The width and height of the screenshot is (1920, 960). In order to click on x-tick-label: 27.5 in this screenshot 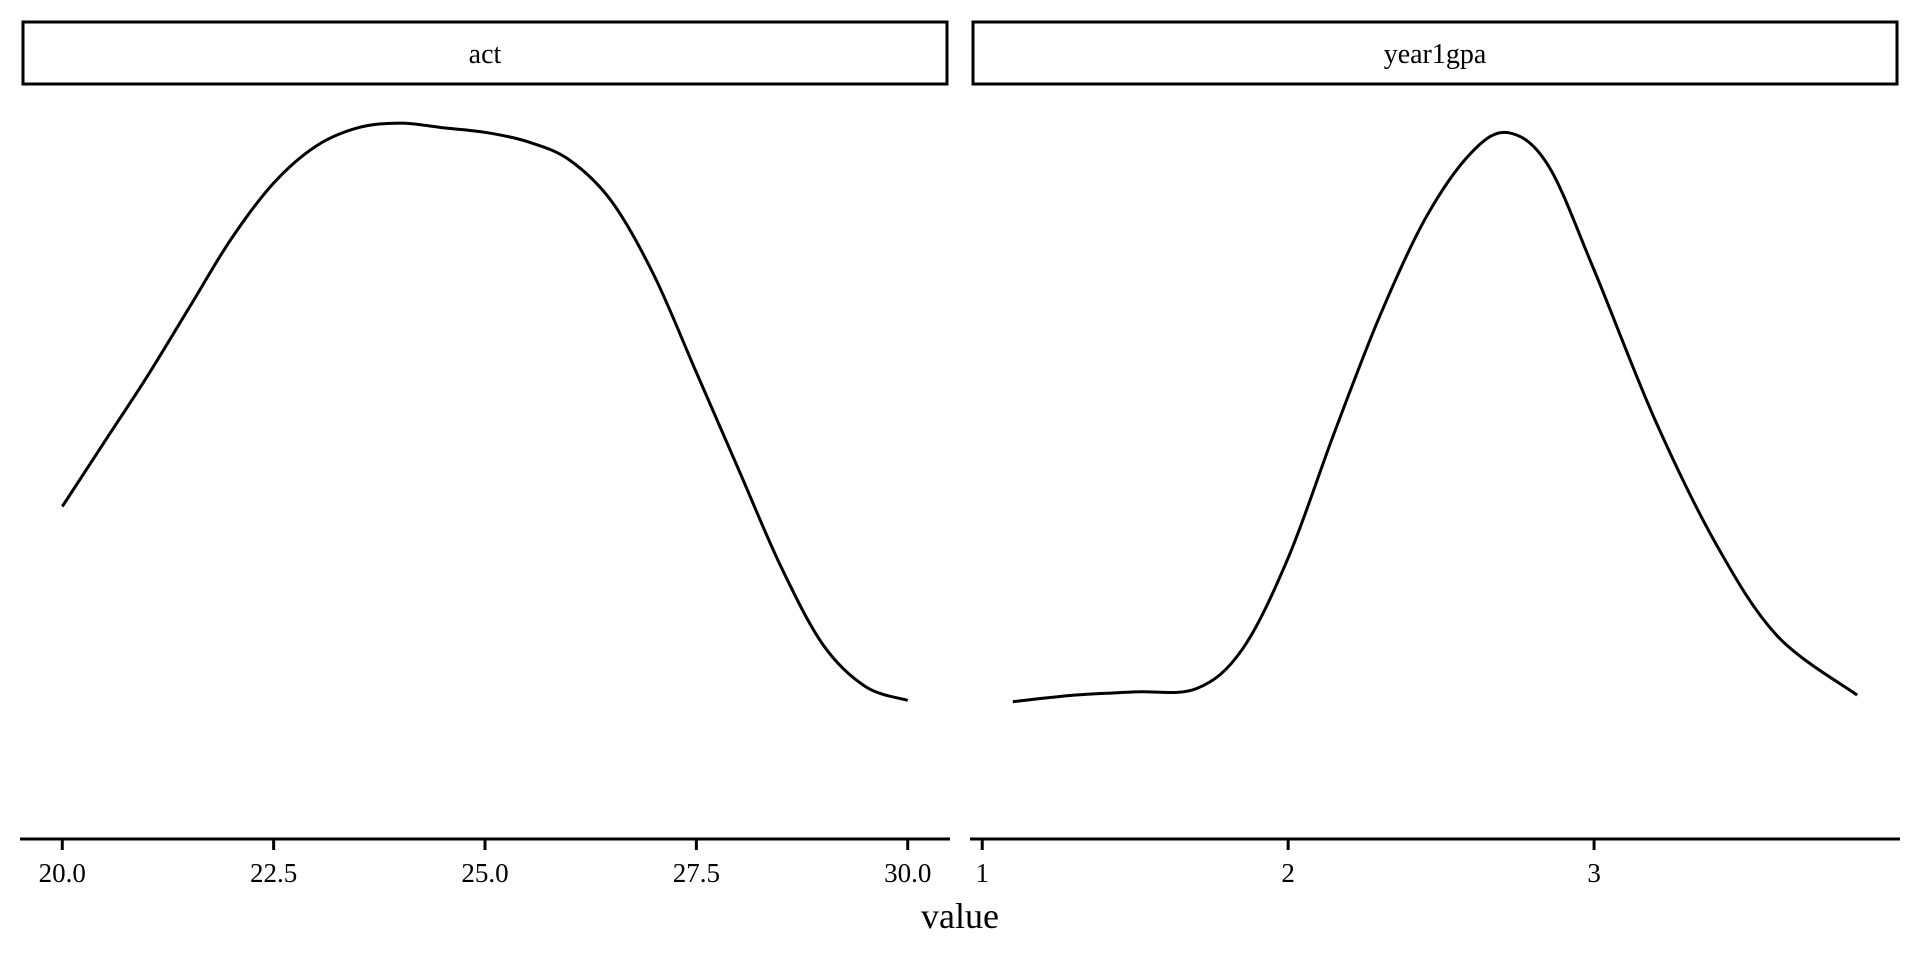, I will do `click(696, 873)`.